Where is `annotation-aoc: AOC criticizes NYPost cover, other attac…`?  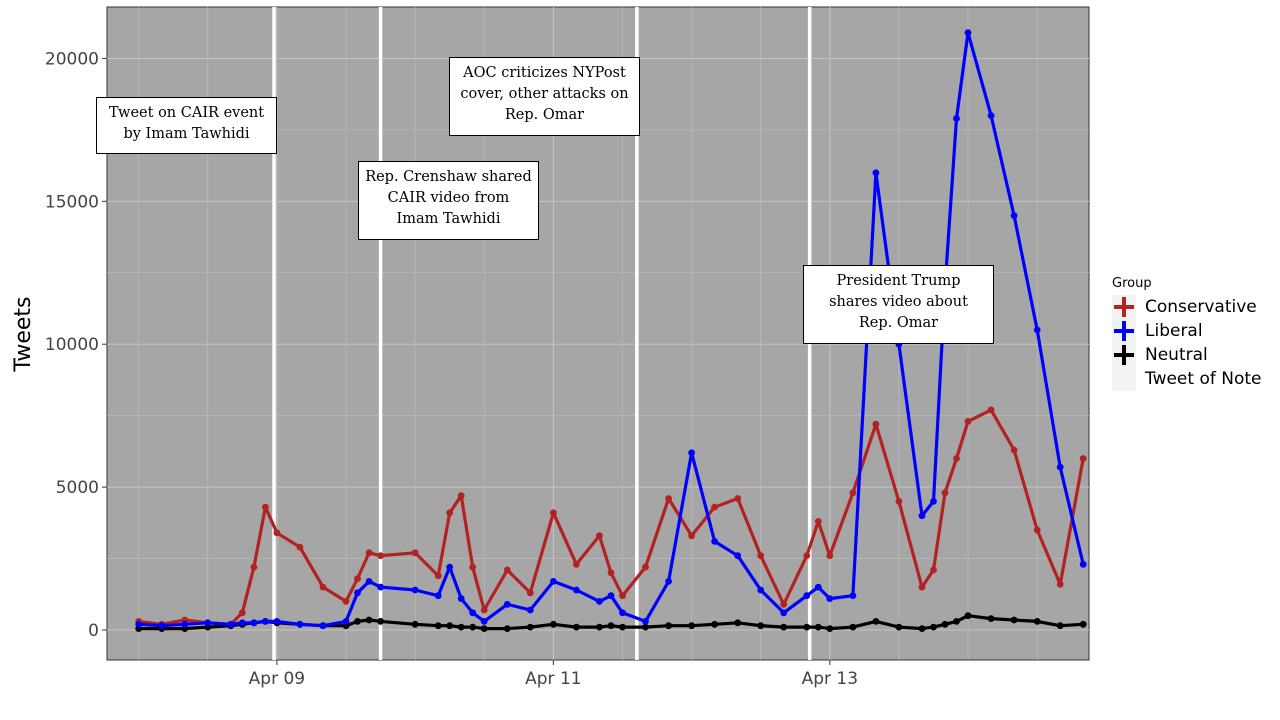
annotation-aoc: AOC criticizes NYPost cover, other attac… is located at coordinates (544, 96).